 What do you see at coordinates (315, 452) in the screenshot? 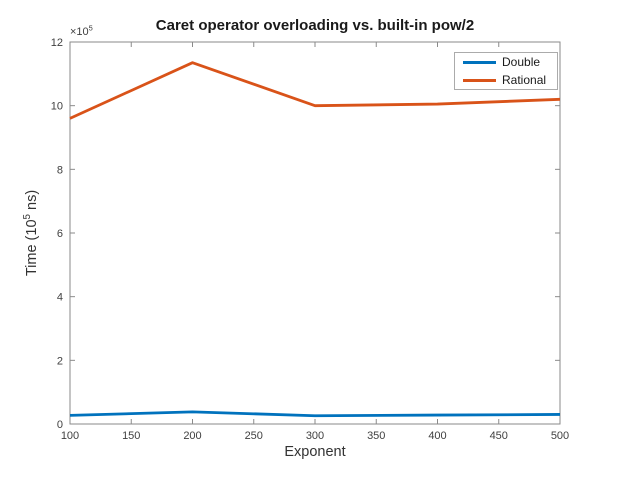
I see `x-axis-label: Exponent` at bounding box center [315, 452].